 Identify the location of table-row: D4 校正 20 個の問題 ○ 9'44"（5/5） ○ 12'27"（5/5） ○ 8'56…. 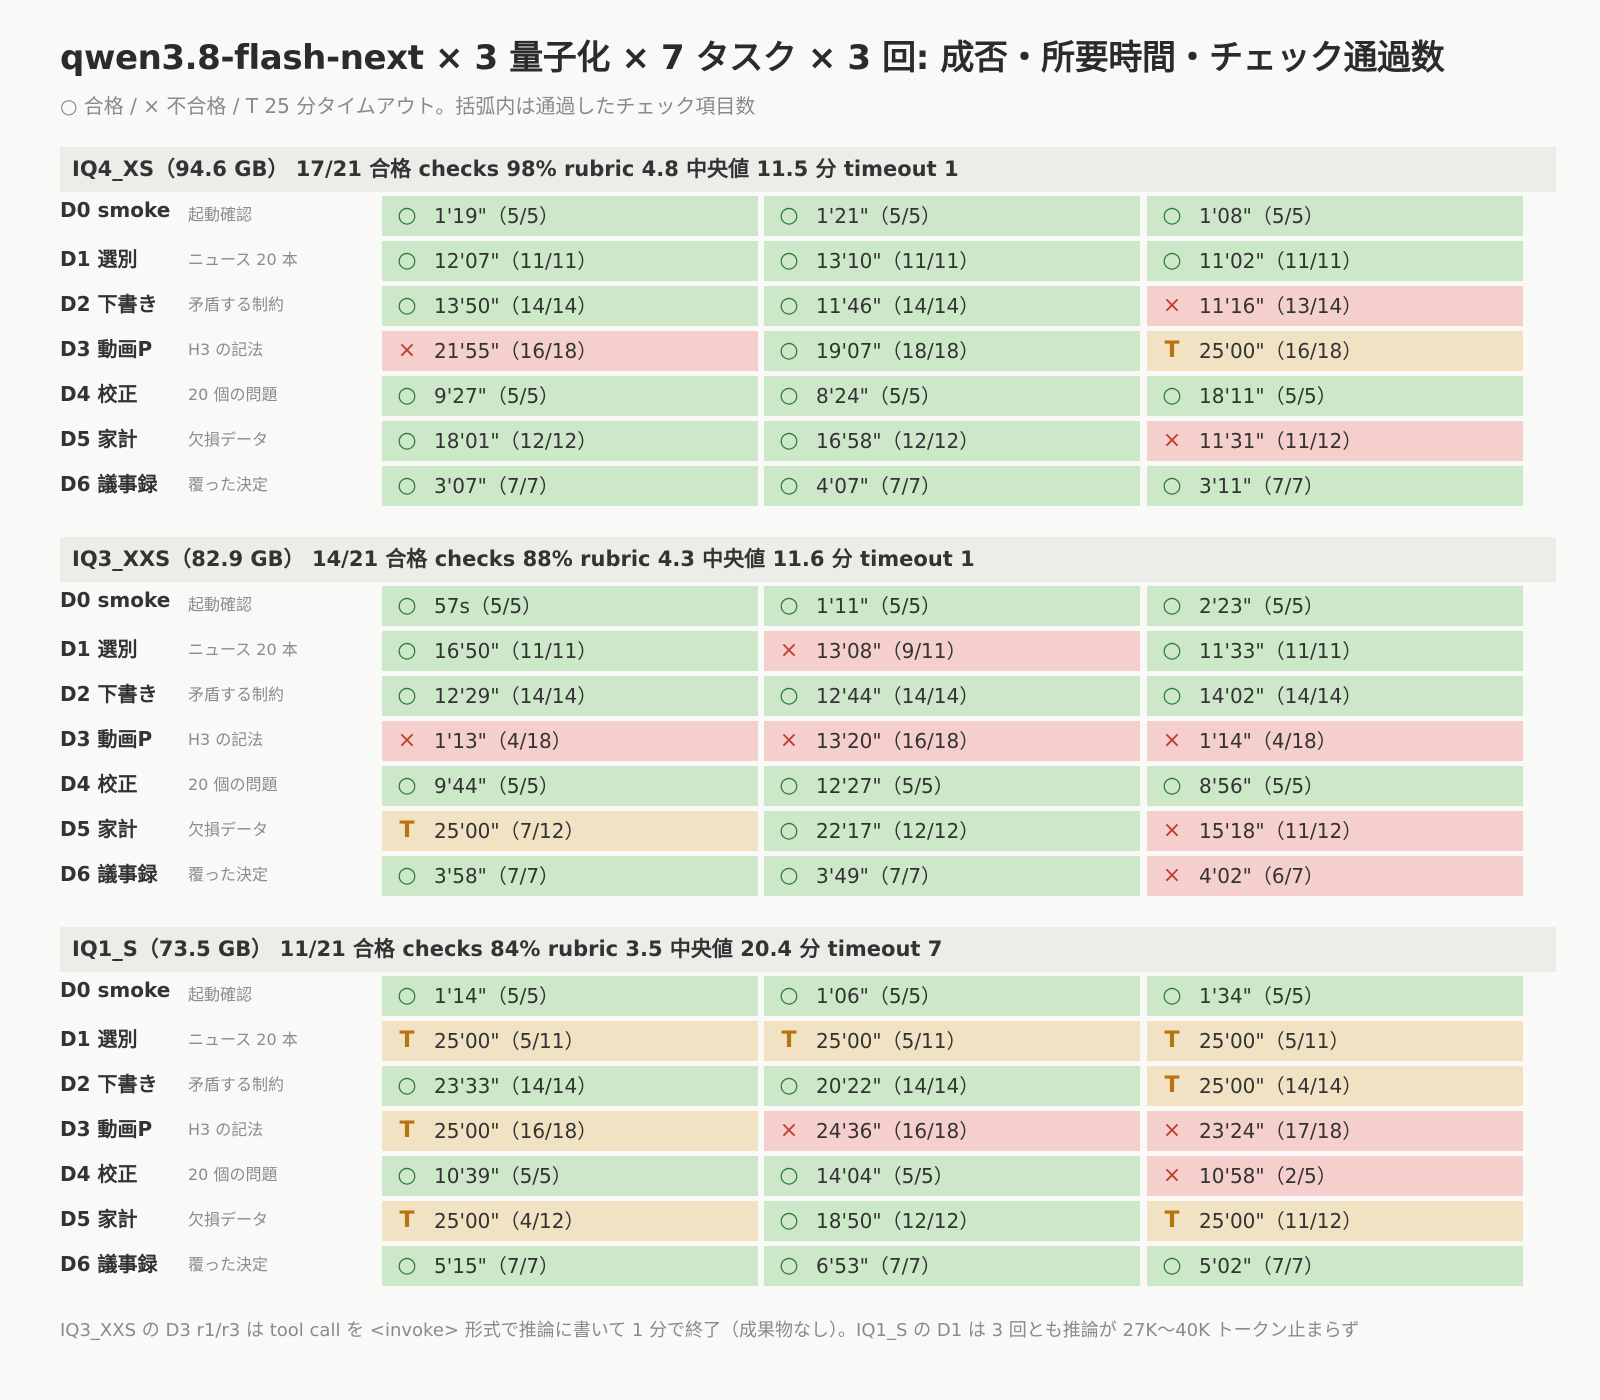
(808, 784).